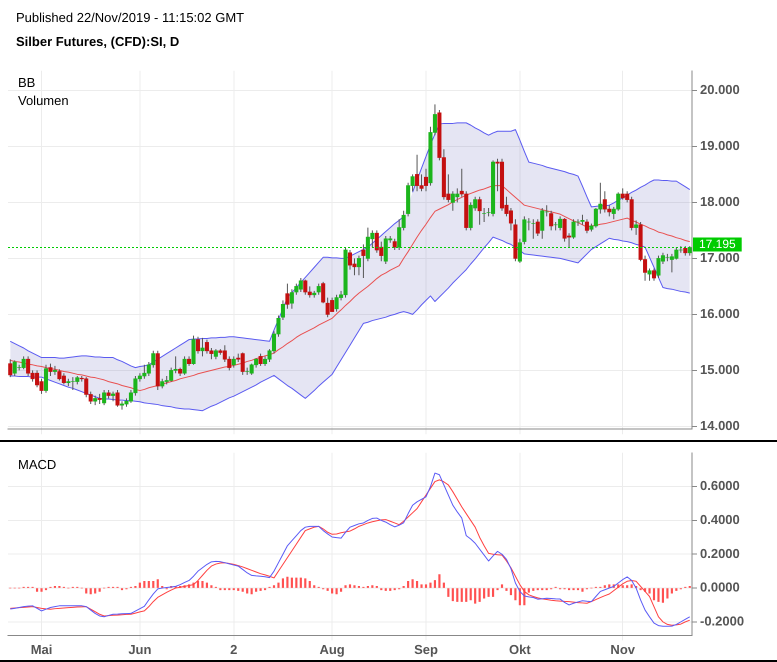 The width and height of the screenshot is (777, 662). Describe the element at coordinates (140, 649) in the screenshot. I see `x-tick-label: Jun` at that location.